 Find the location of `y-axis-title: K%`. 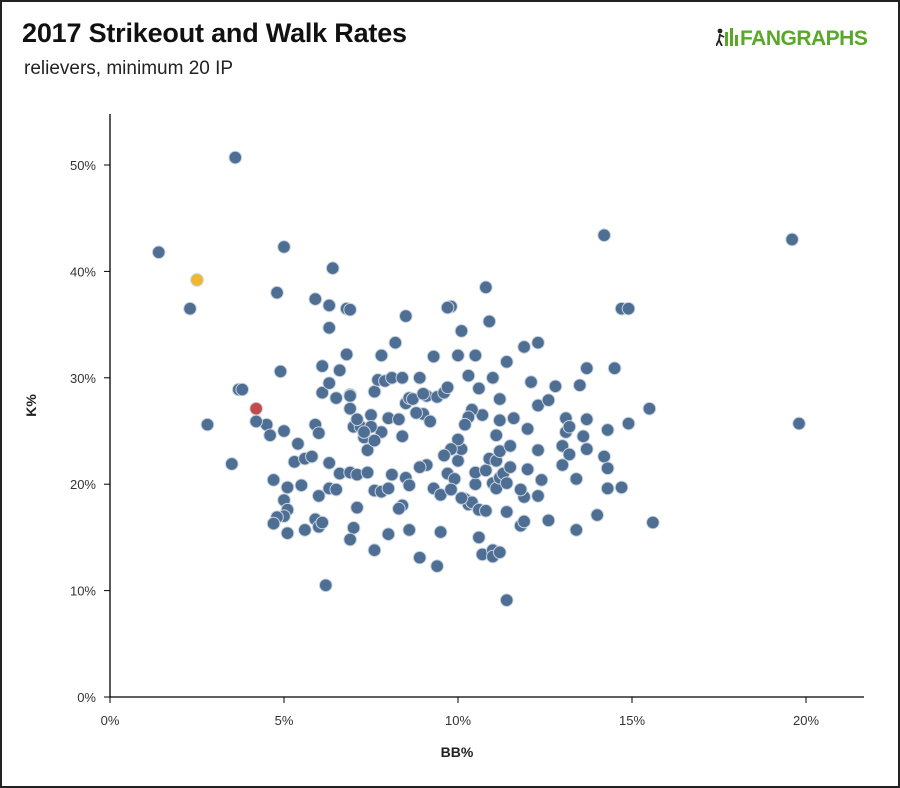

y-axis-title: K% is located at coordinates (31, 405).